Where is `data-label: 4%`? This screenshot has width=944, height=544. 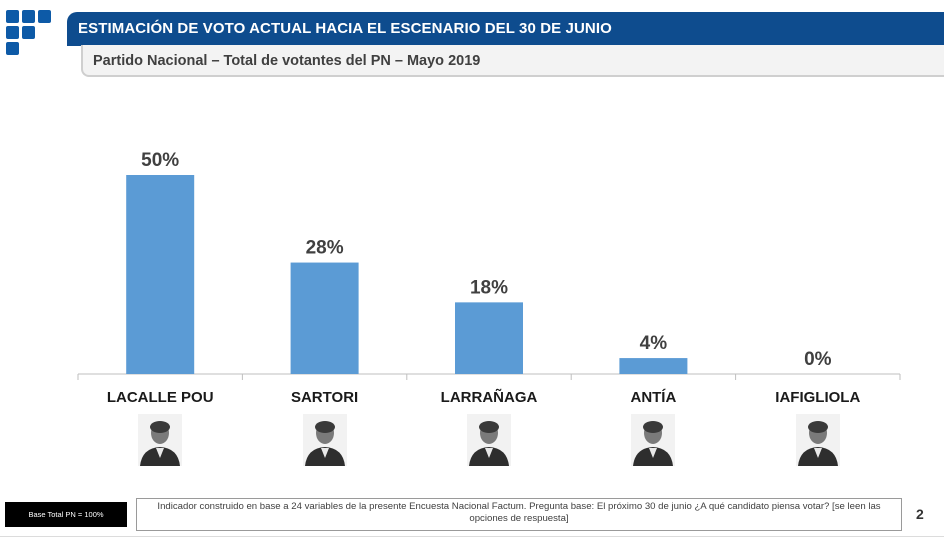 data-label: 4% is located at coordinates (654, 343).